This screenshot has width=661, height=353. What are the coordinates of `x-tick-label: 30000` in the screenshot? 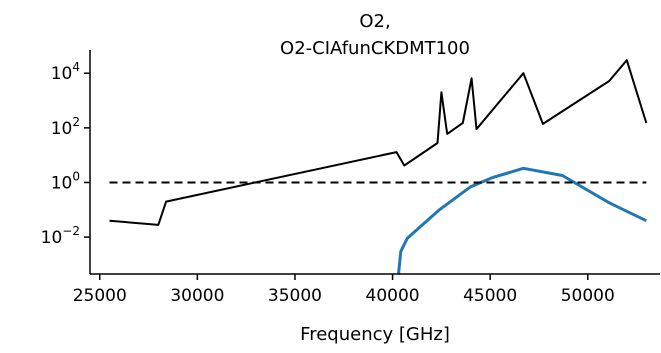 It's located at (197, 296).